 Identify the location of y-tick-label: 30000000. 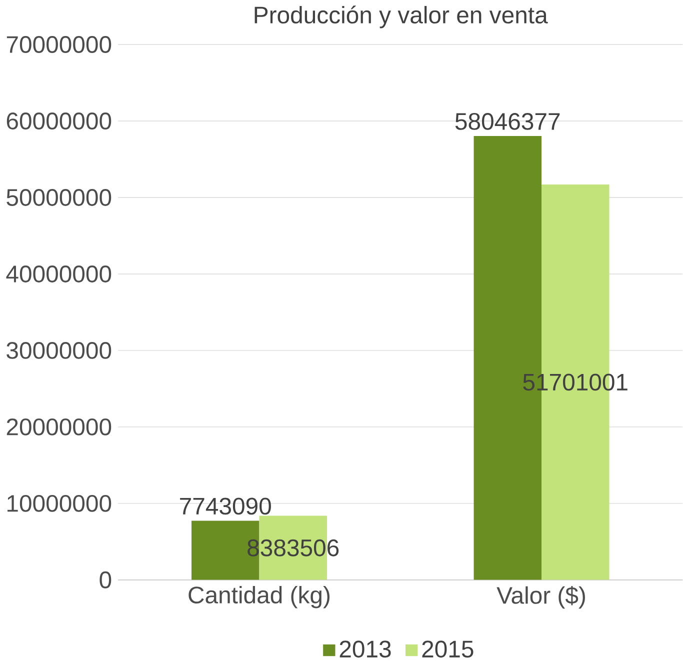
(59, 351).